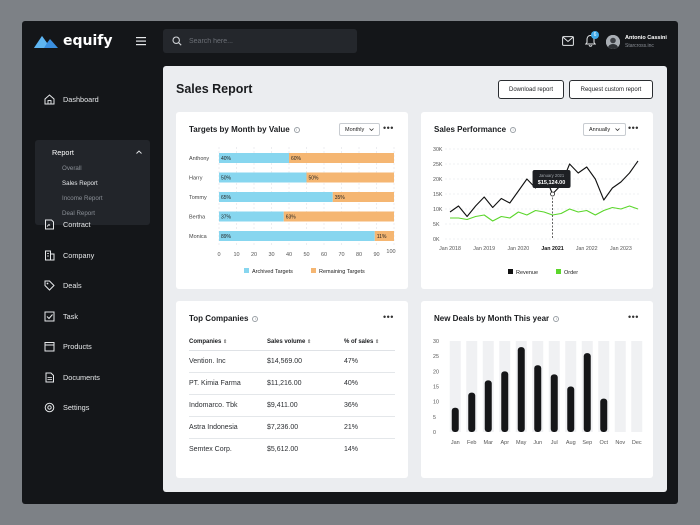 The image size is (700, 525). Describe the element at coordinates (67, 224) in the screenshot. I see `sidebar-item-contract: Contract` at that location.